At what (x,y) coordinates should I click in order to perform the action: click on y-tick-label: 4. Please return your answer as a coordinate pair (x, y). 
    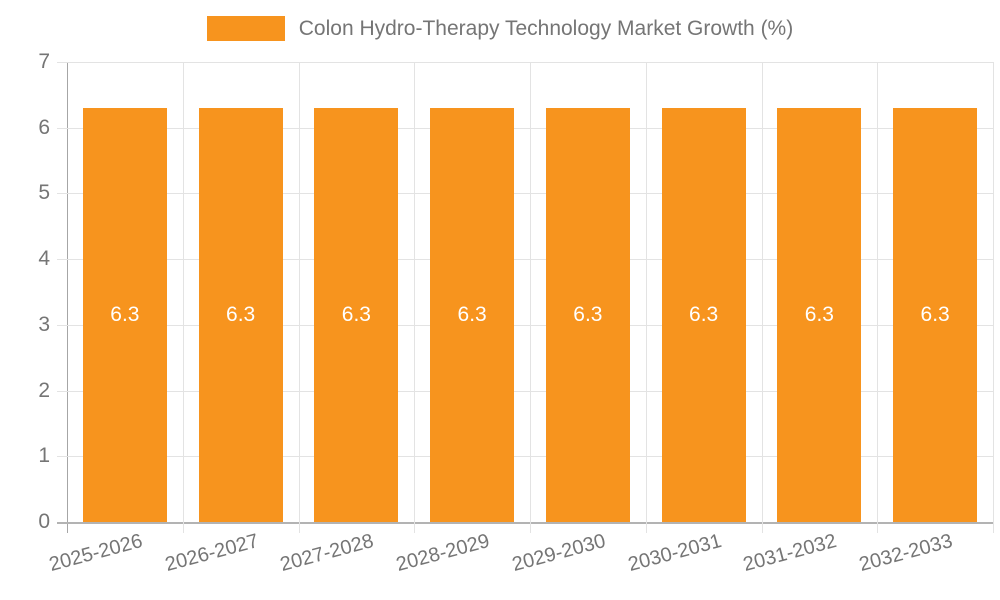
    Looking at the image, I should click on (44, 259).